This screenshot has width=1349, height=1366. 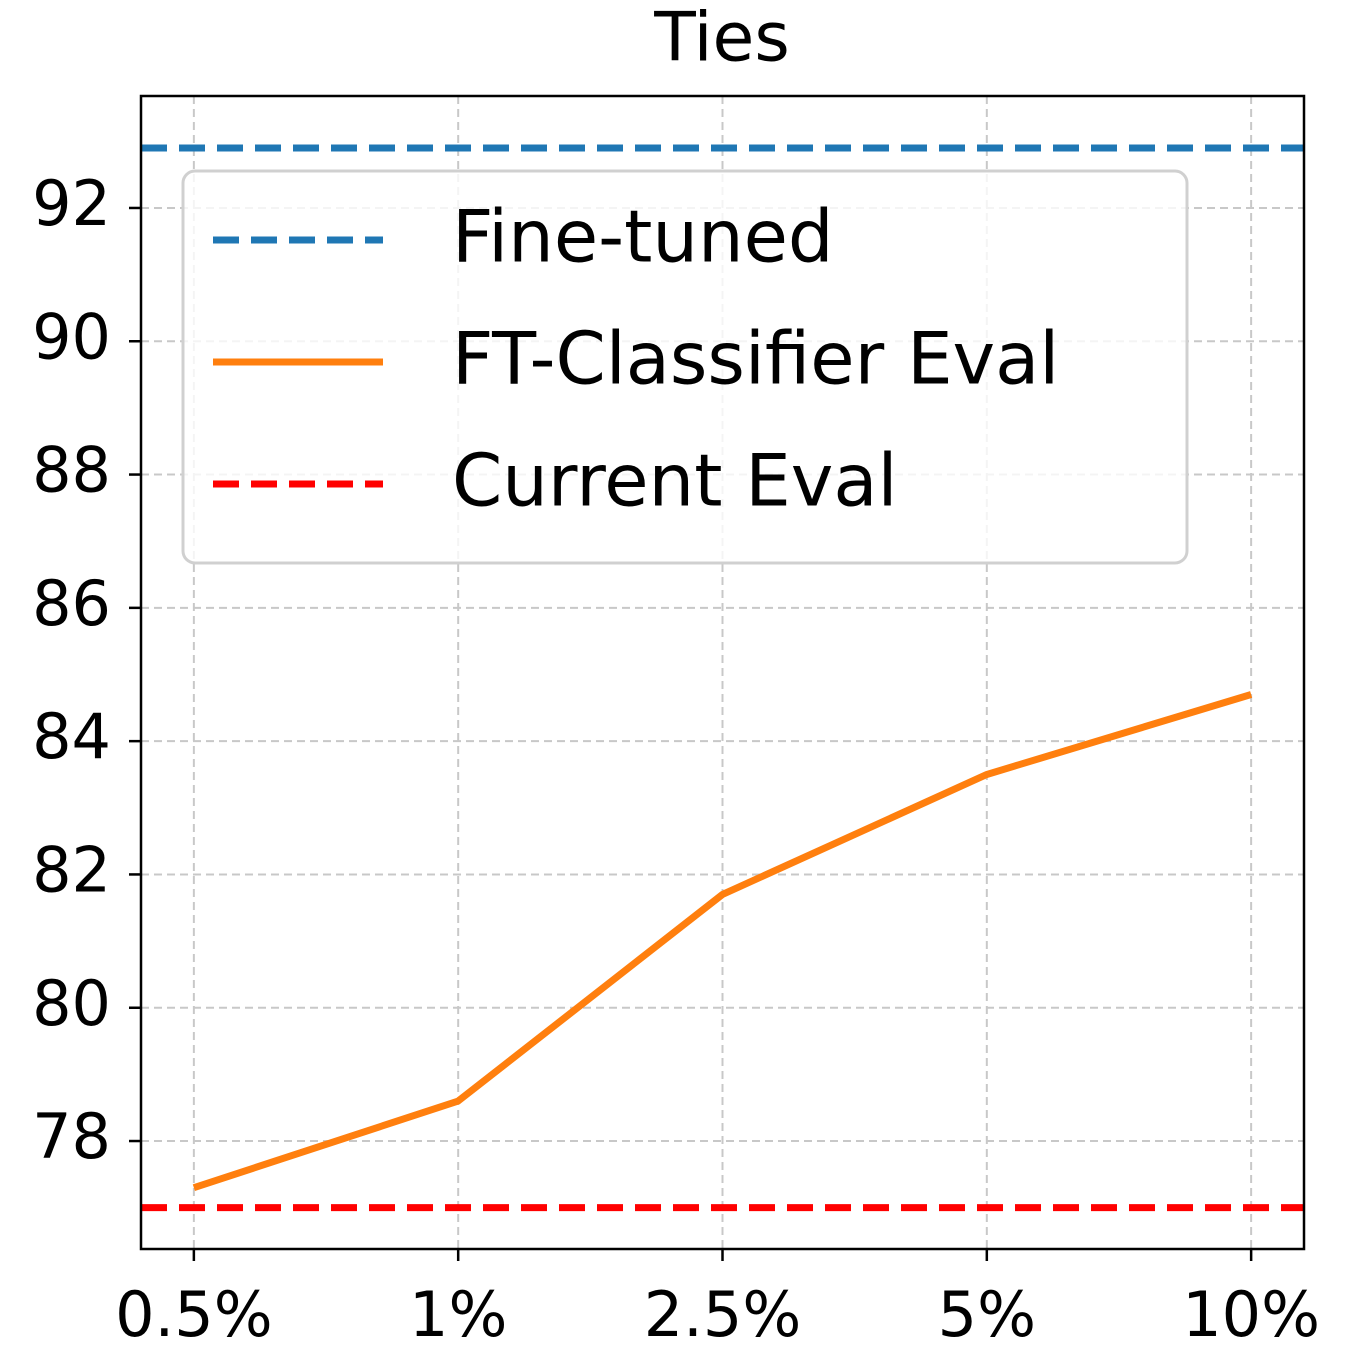 I want to click on y-tick-label: 80, so click(x=71, y=1003).